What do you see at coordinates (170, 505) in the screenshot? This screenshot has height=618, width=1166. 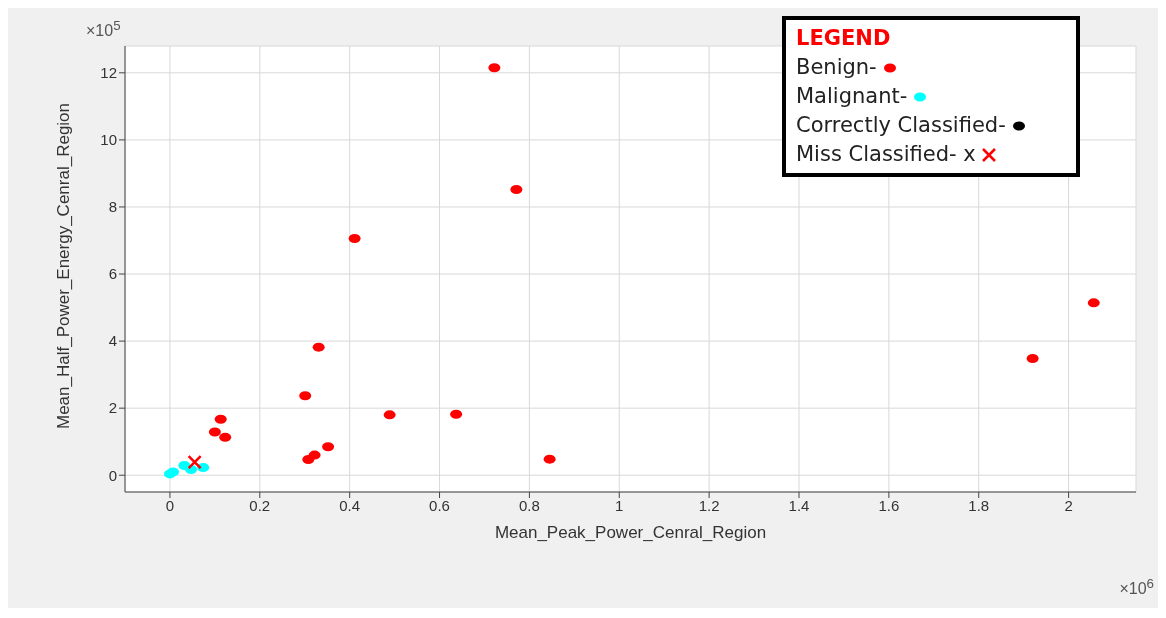 I see `x-tick-label: 0` at bounding box center [170, 505].